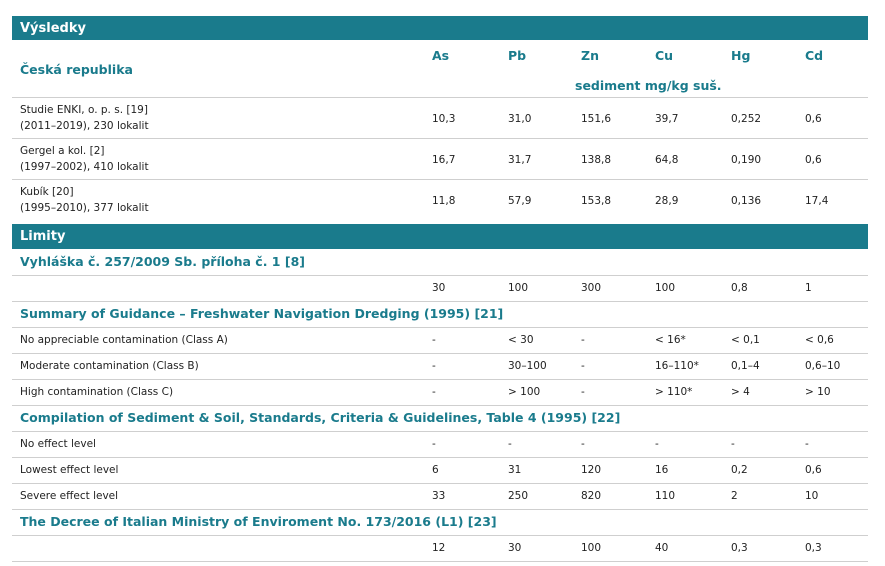  What do you see at coordinates (590, 55) in the screenshot?
I see `column-header: Zn` at bounding box center [590, 55].